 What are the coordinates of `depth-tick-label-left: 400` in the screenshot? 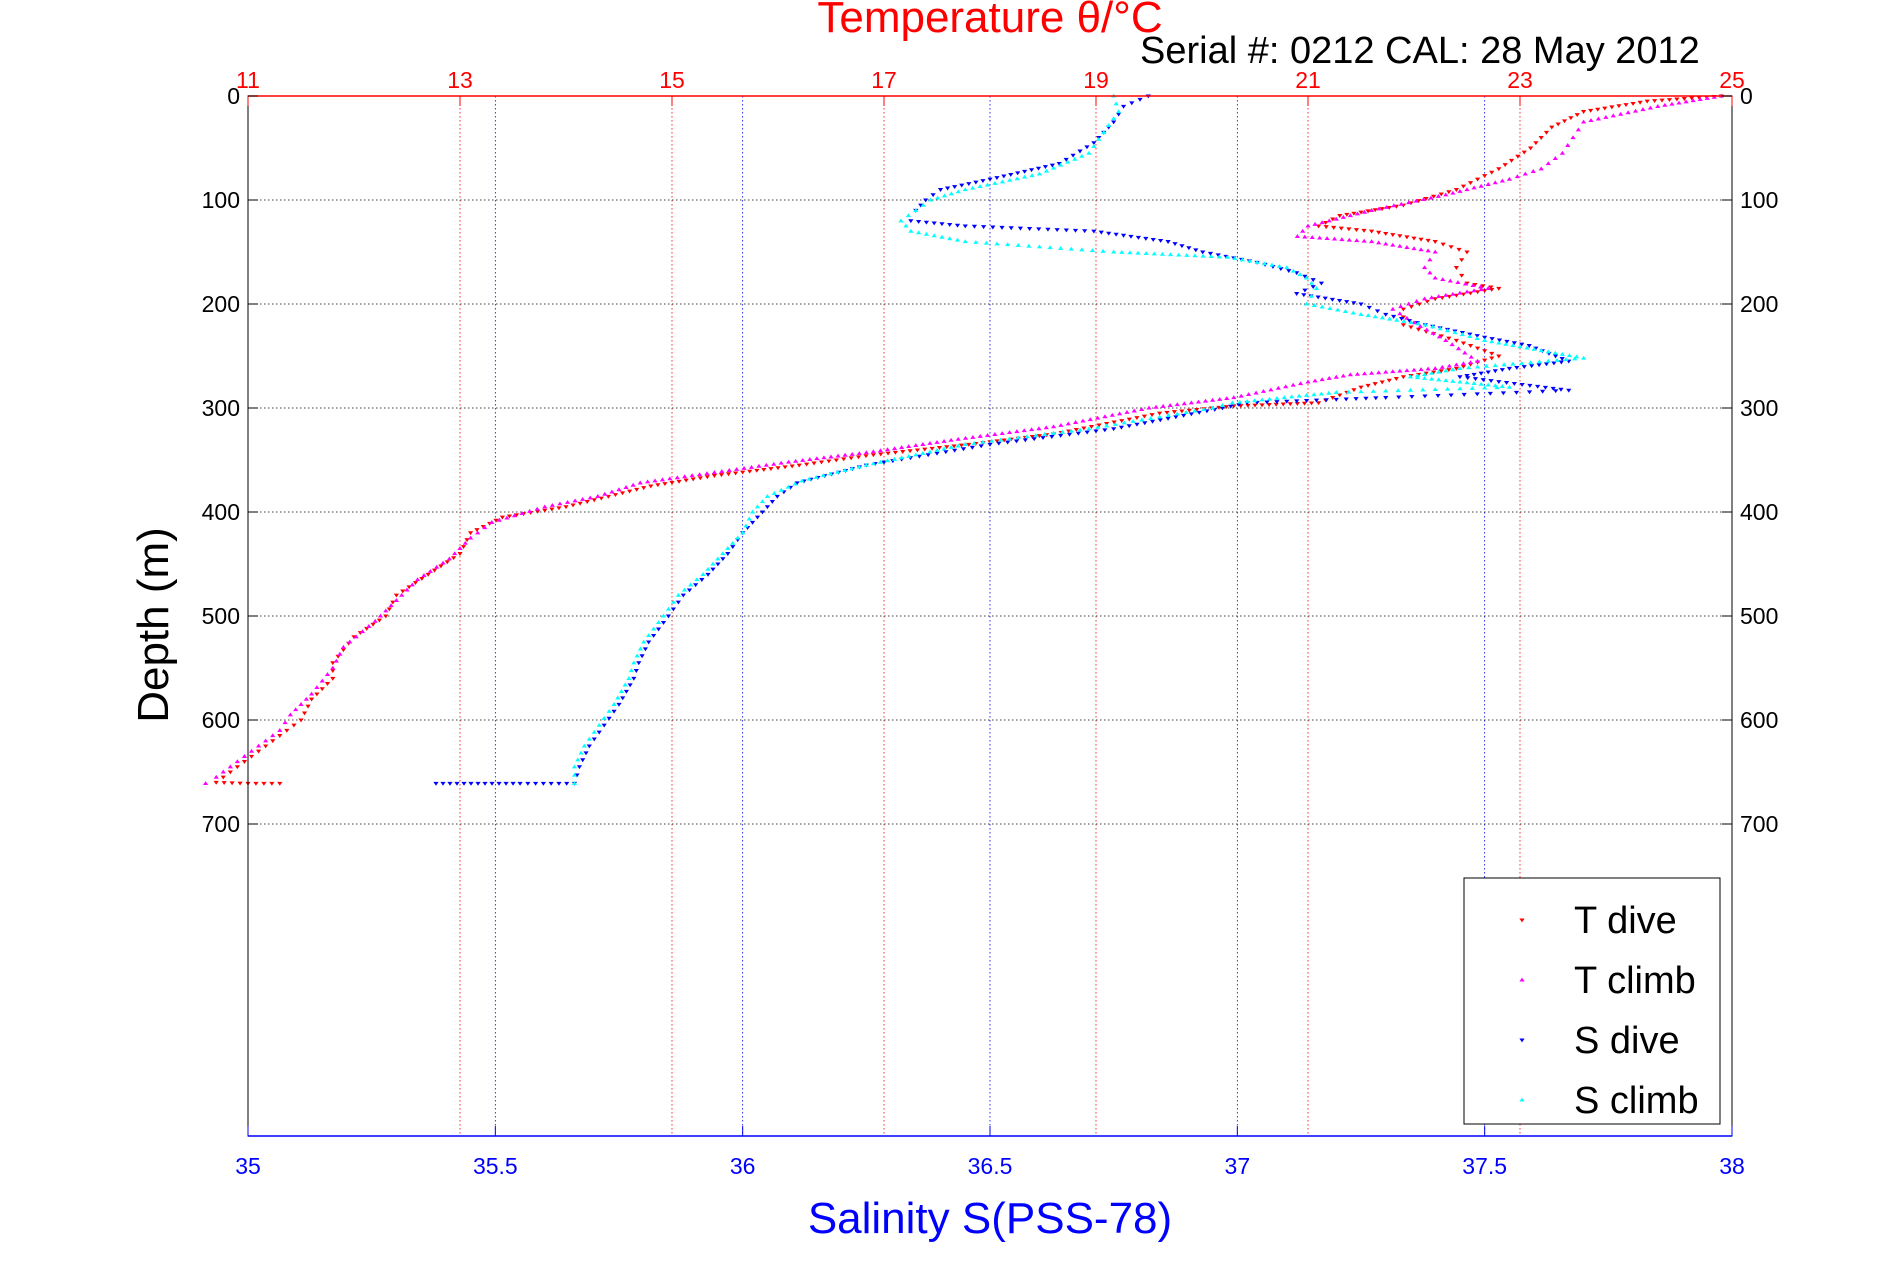 It's located at (221, 512).